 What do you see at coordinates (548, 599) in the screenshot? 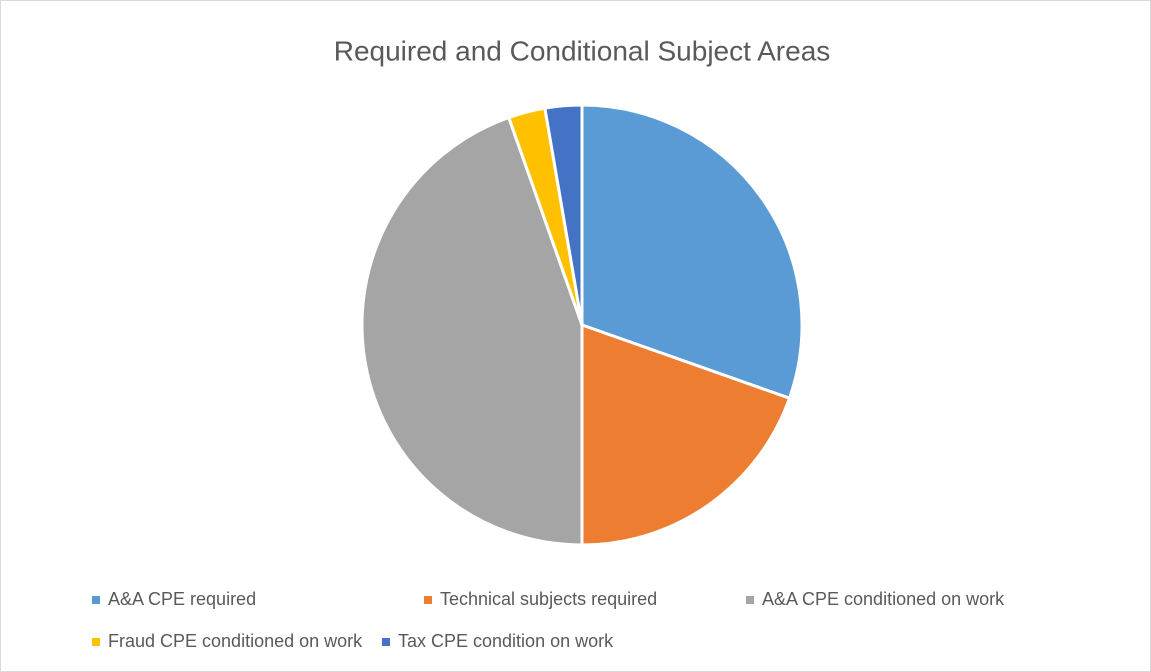
I see `legend-label: Technical subjects required` at bounding box center [548, 599].